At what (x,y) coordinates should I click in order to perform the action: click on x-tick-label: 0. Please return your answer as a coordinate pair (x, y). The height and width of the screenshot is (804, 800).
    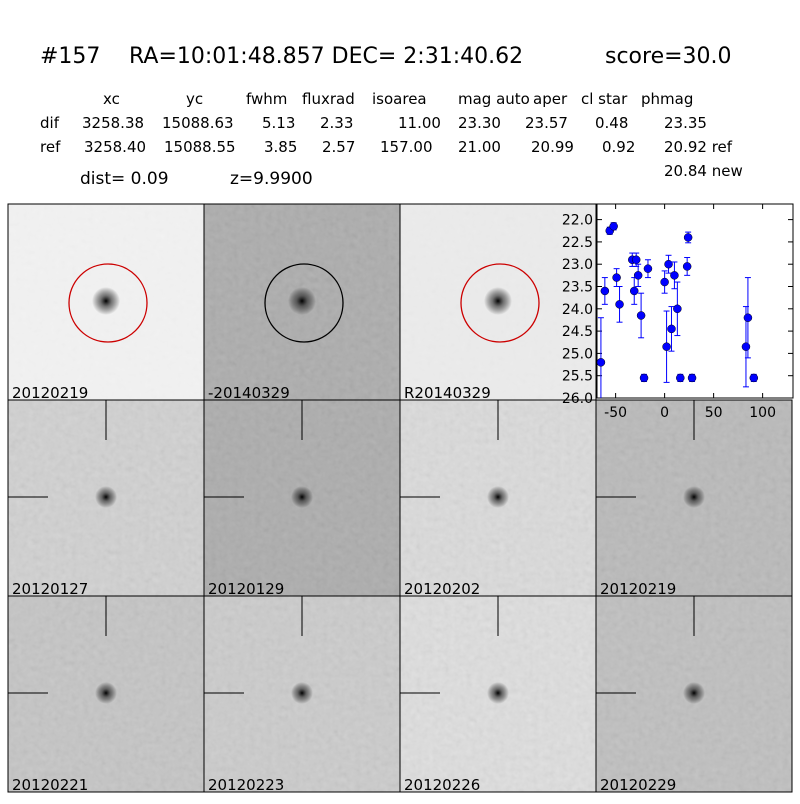
    Looking at the image, I should click on (664, 413).